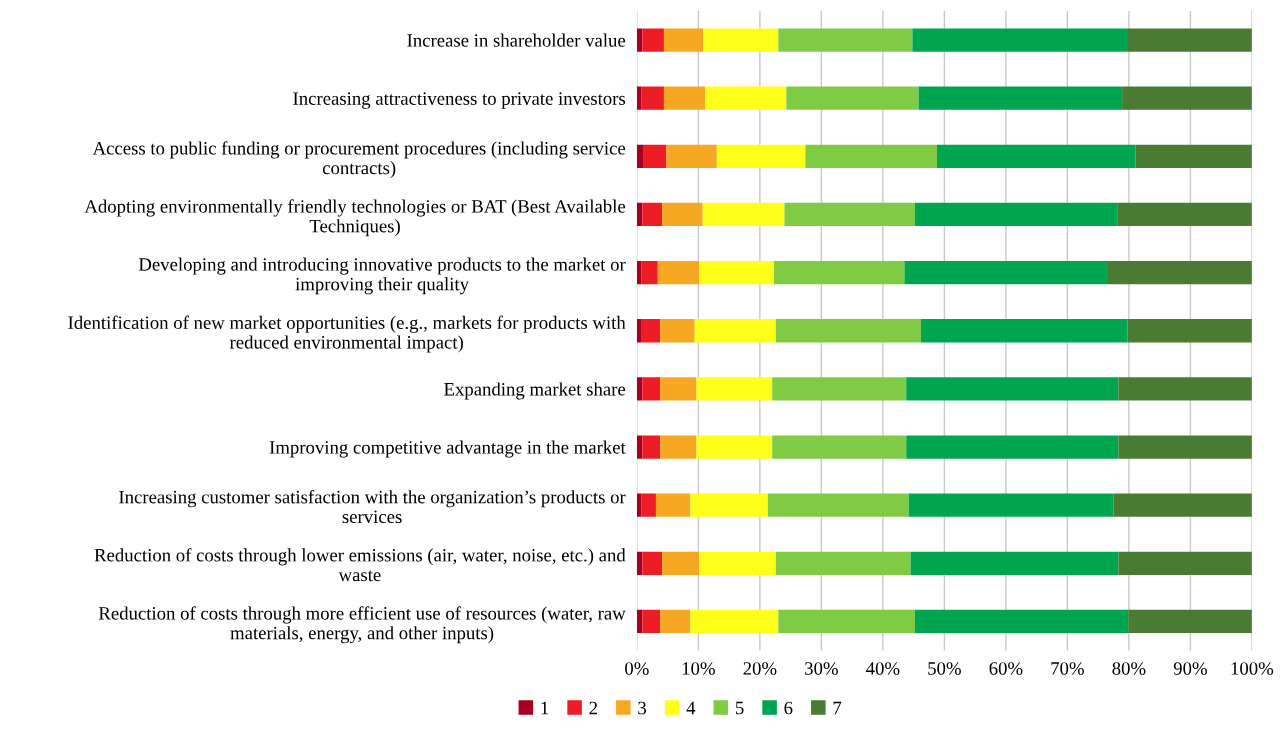 The height and width of the screenshot is (735, 1284). I want to click on y-tick-label: Identification of new market opportunities (e.g., markets for products with reduced environmental impact), so click(347, 334).